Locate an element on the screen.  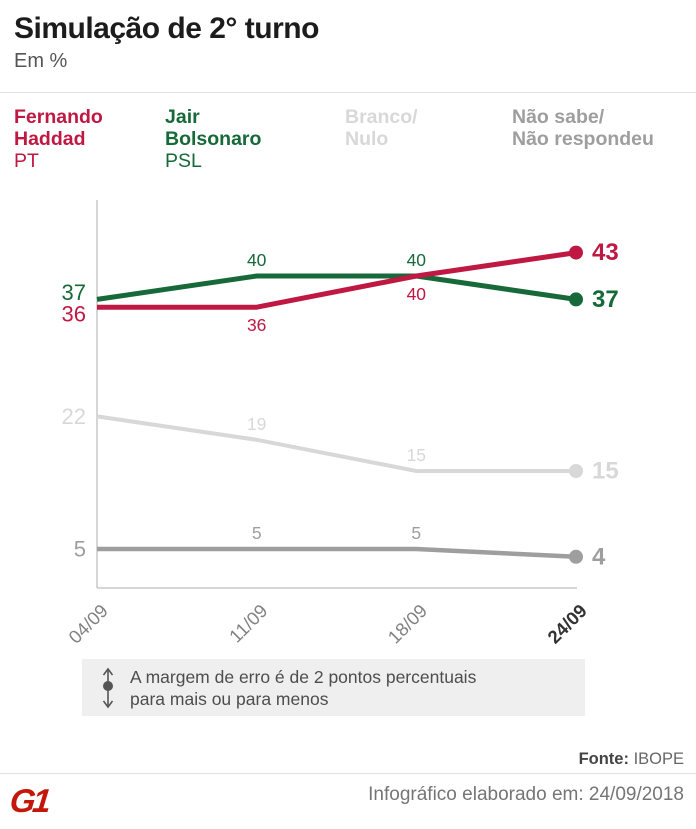
legend-name-line: Haddad is located at coordinates (50, 139).